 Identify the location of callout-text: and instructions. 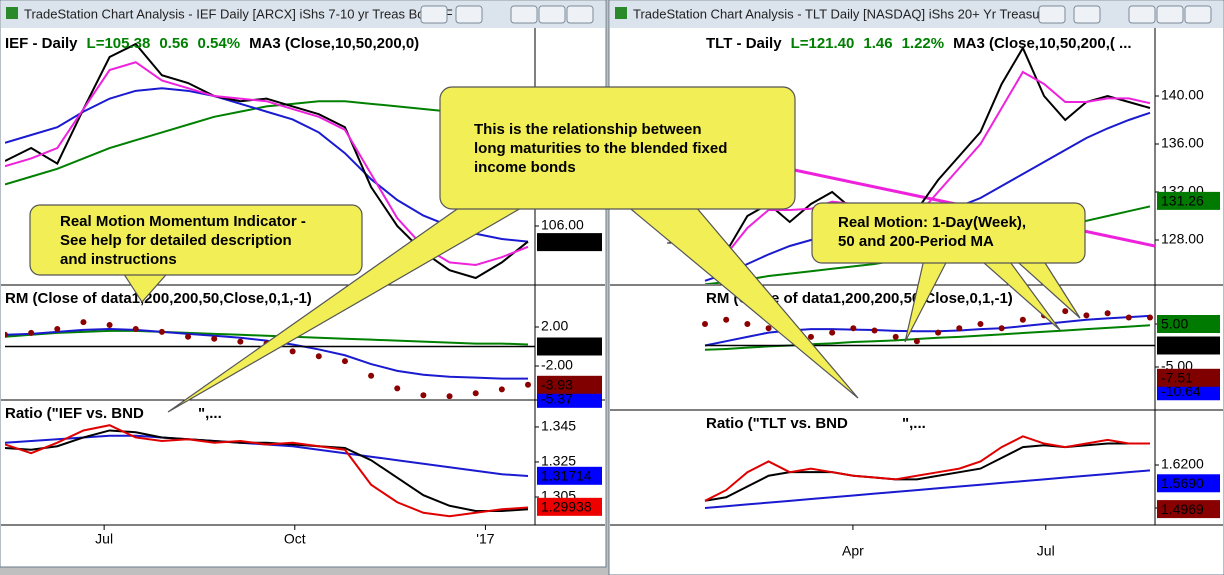
(118, 259).